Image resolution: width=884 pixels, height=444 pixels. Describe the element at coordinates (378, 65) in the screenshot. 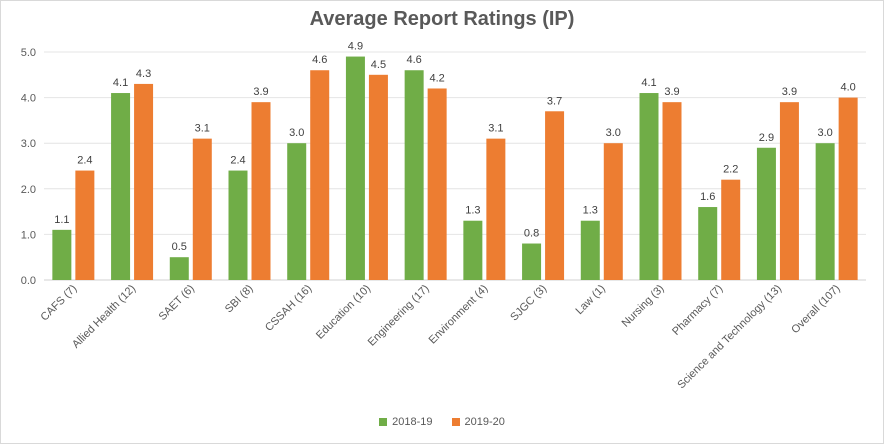

I see `data-label: 4.5` at that location.